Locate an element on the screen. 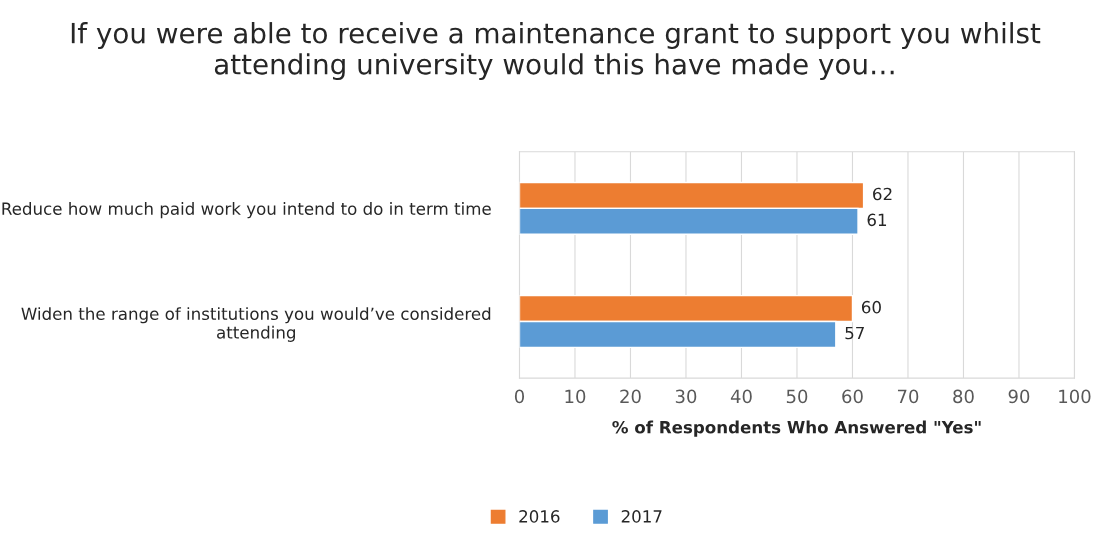 Image resolution: width=1110 pixels, height=552 pixels. data-label: 57 is located at coordinates (854, 333).